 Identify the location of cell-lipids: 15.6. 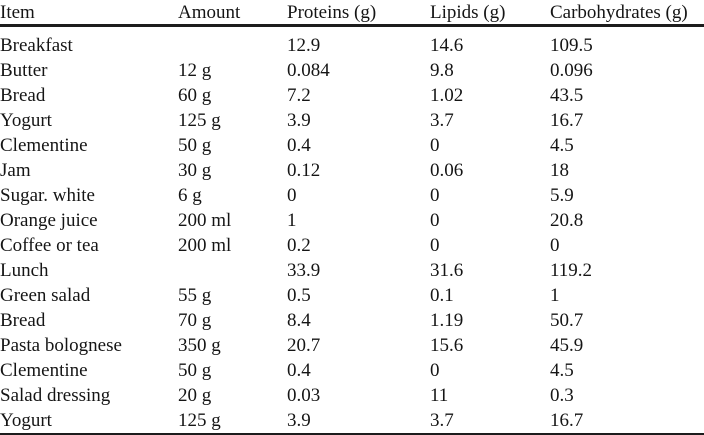
(447, 345).